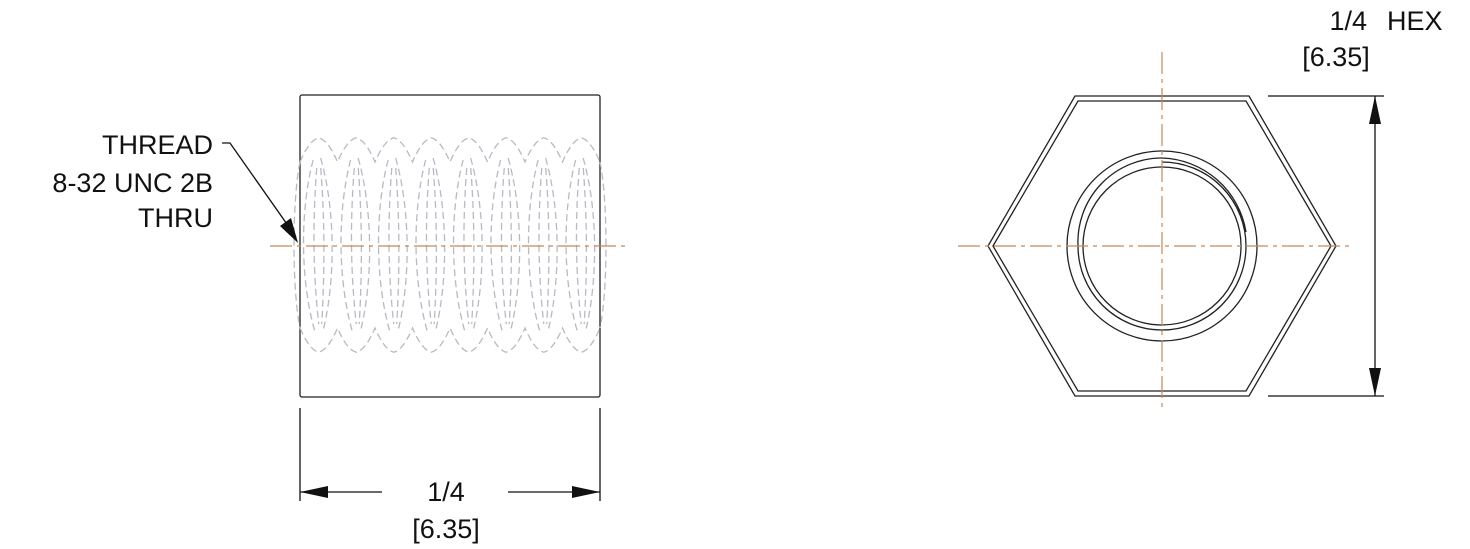  I want to click on hex-dimension-fraction: 1/4, so click(1348, 21).